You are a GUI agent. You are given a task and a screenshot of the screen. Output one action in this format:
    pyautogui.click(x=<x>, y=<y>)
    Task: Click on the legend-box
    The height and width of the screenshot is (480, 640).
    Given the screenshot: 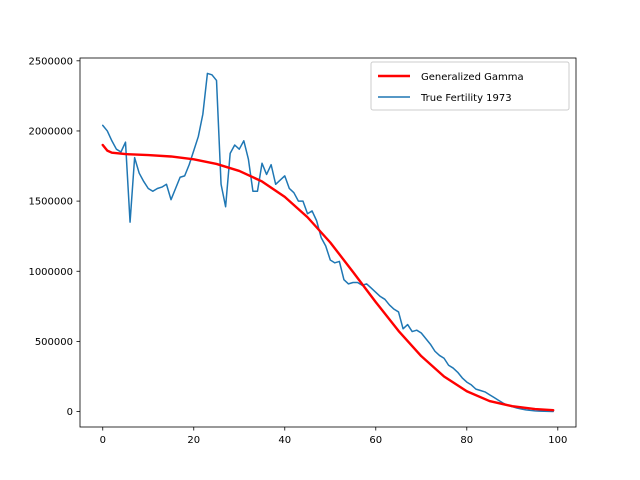 What is the action you would take?
    pyautogui.click(x=470, y=86)
    